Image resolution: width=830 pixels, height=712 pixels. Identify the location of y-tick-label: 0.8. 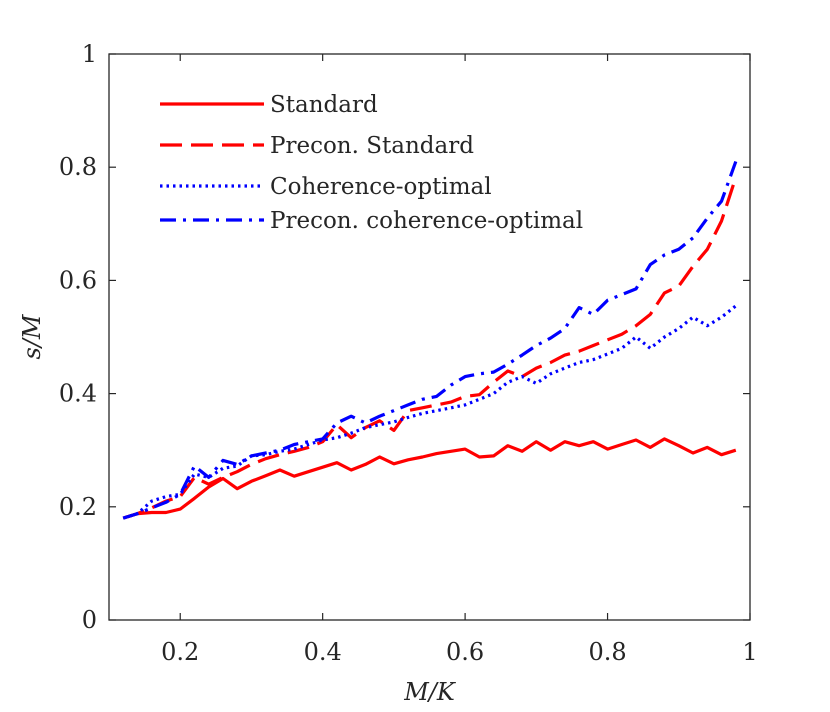
(78, 167).